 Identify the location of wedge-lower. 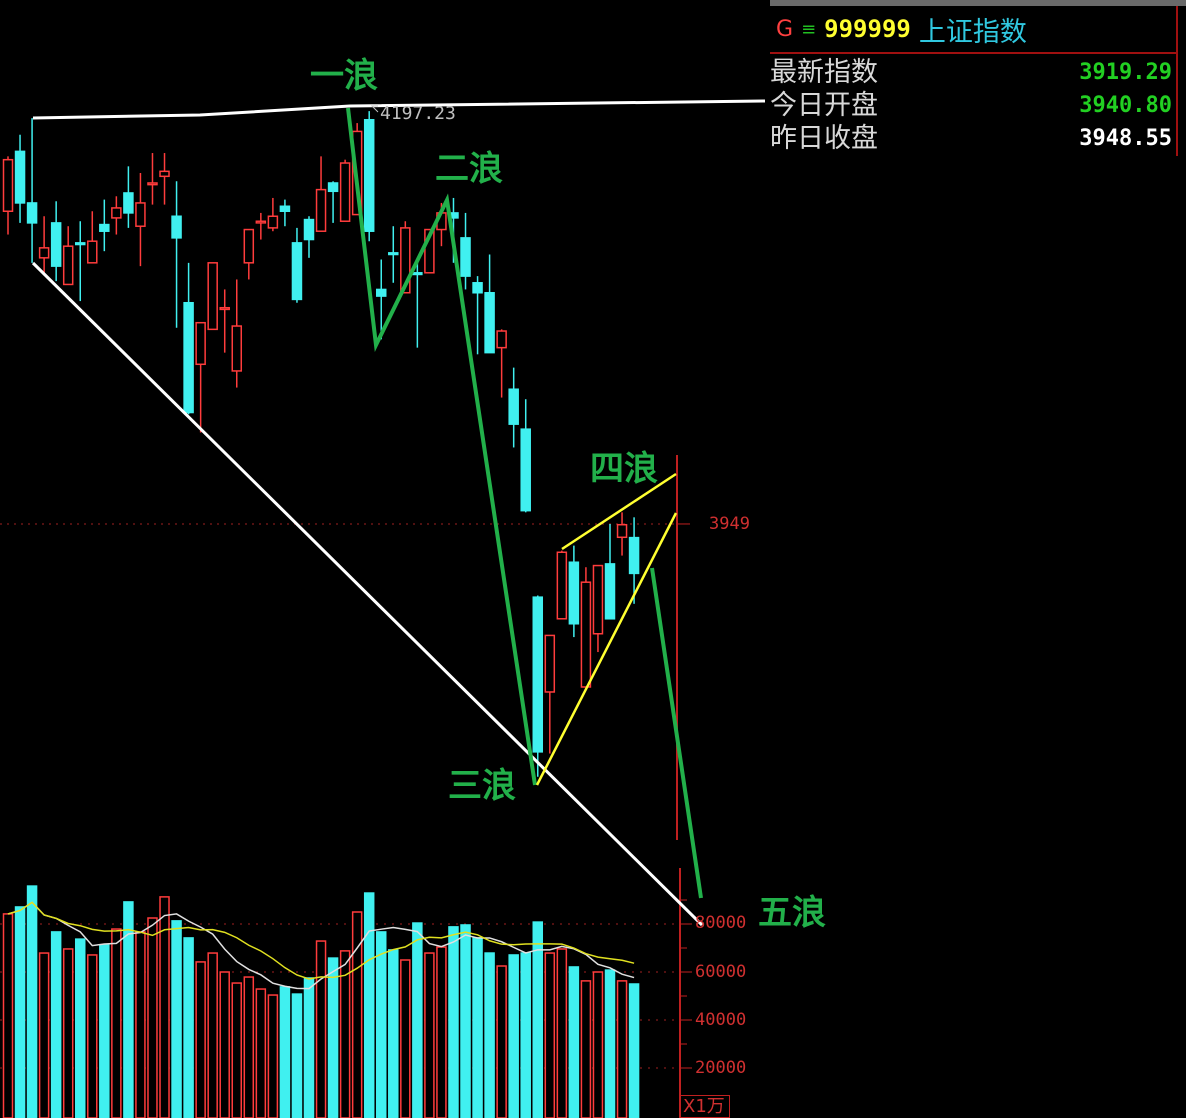
(606, 649).